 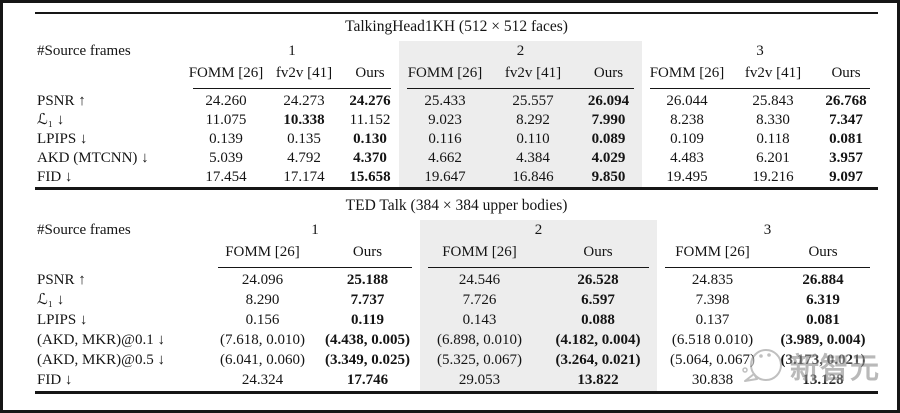 What do you see at coordinates (533, 120) in the screenshot?
I see `metric-value-cell: 8.292` at bounding box center [533, 120].